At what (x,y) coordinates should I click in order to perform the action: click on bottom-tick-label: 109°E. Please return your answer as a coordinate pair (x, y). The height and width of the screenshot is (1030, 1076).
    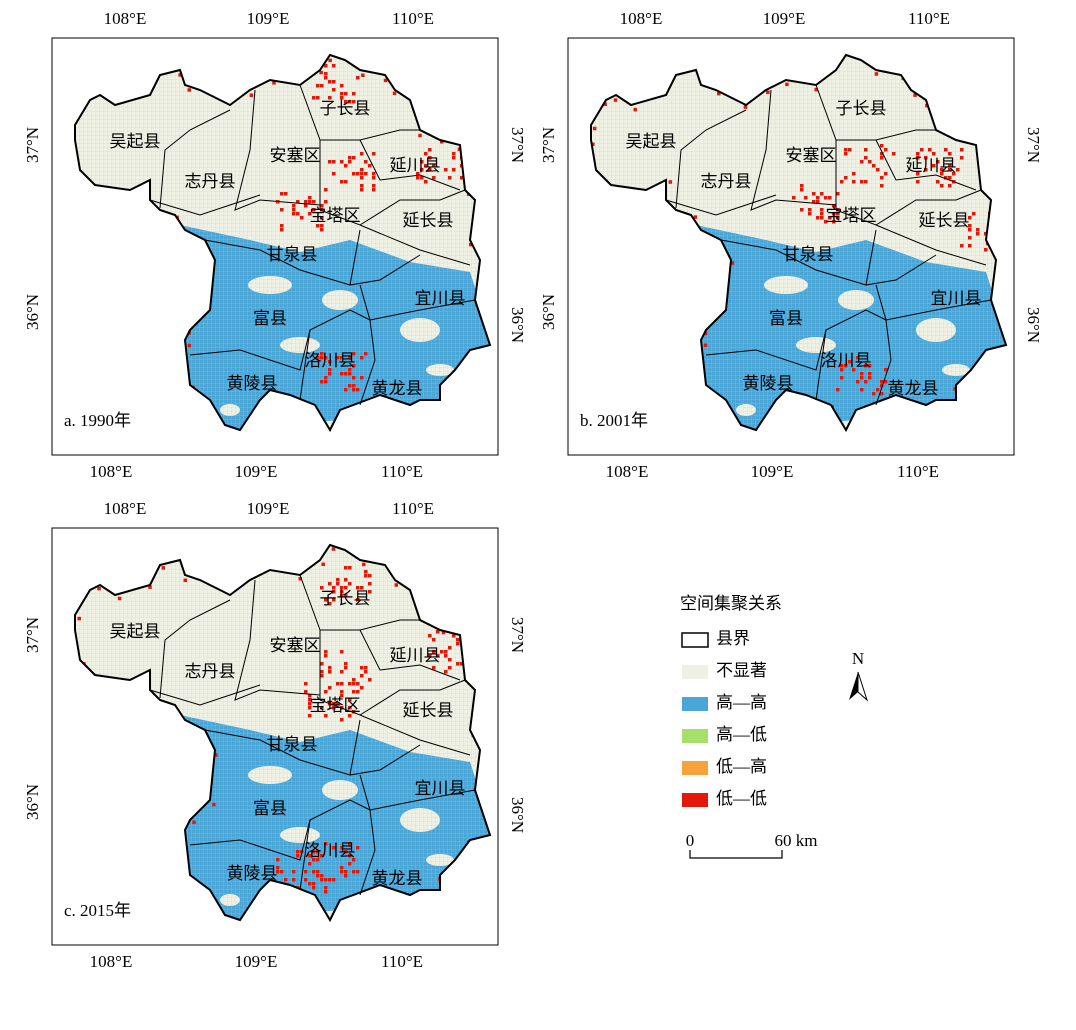
    Looking at the image, I should click on (256, 471).